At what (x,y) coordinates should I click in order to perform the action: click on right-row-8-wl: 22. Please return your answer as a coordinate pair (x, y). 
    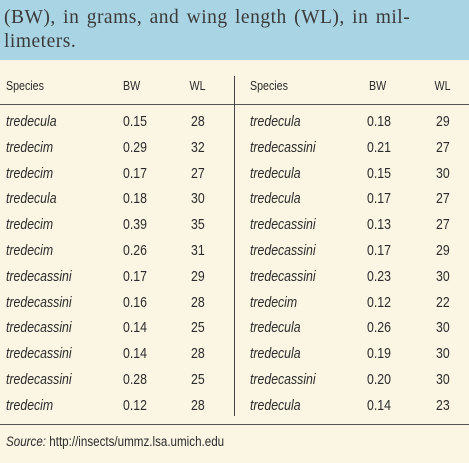
    Looking at the image, I should click on (443, 302).